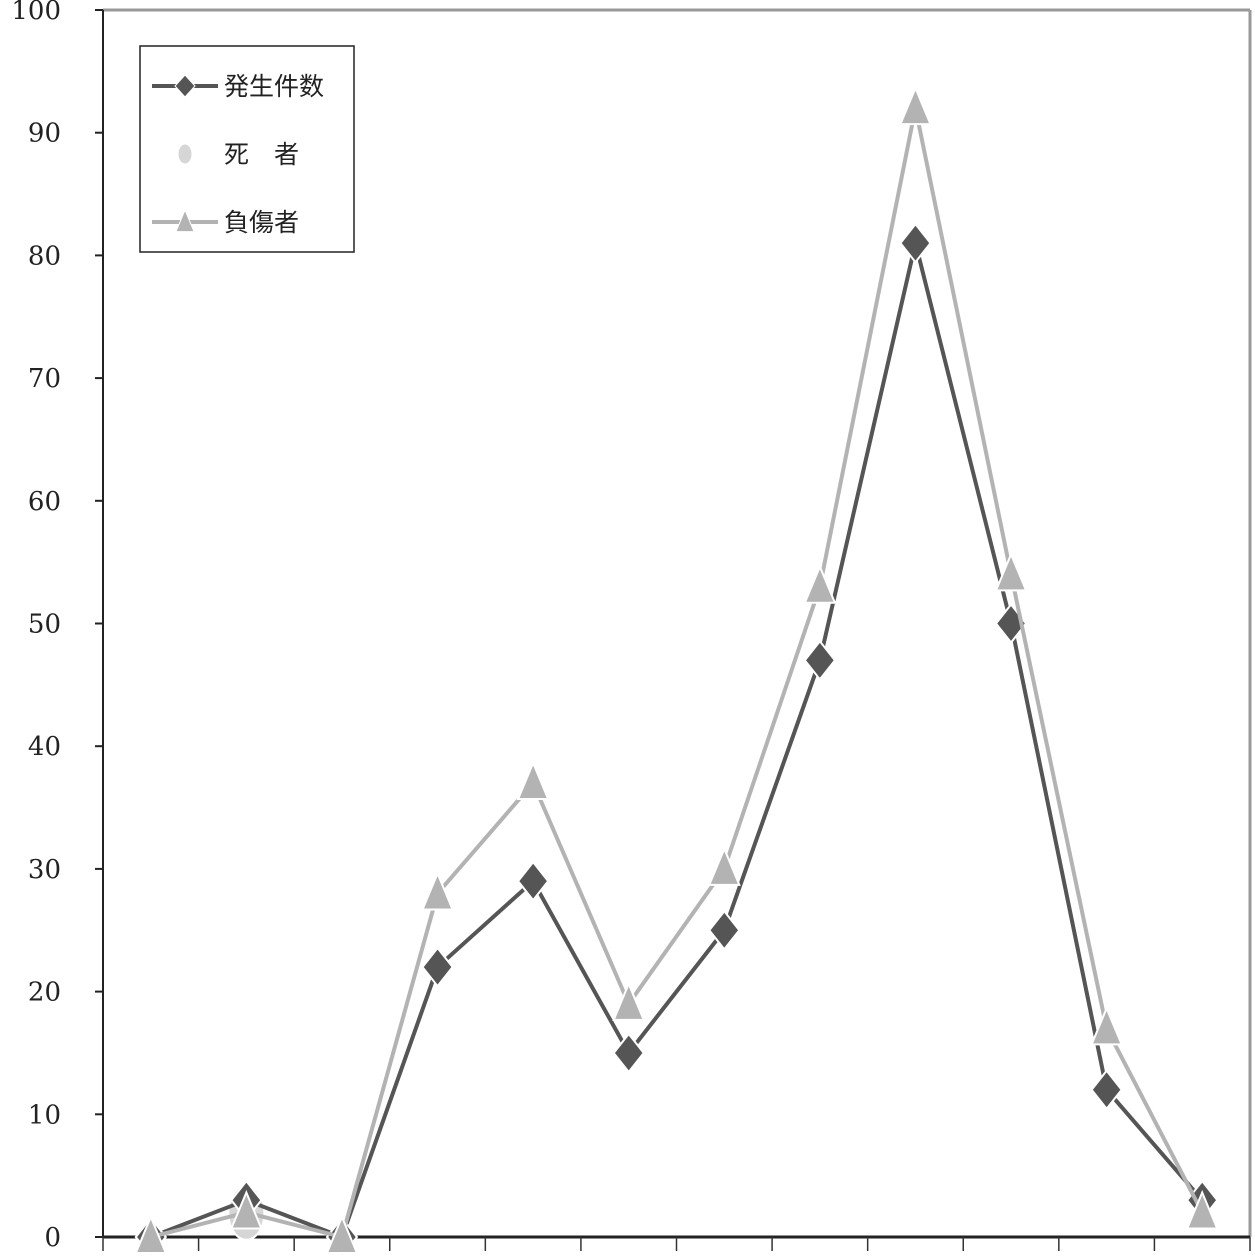 This screenshot has height=1259, width=1255. What do you see at coordinates (185, 154) in the screenshot?
I see `circle-marker` at bounding box center [185, 154].